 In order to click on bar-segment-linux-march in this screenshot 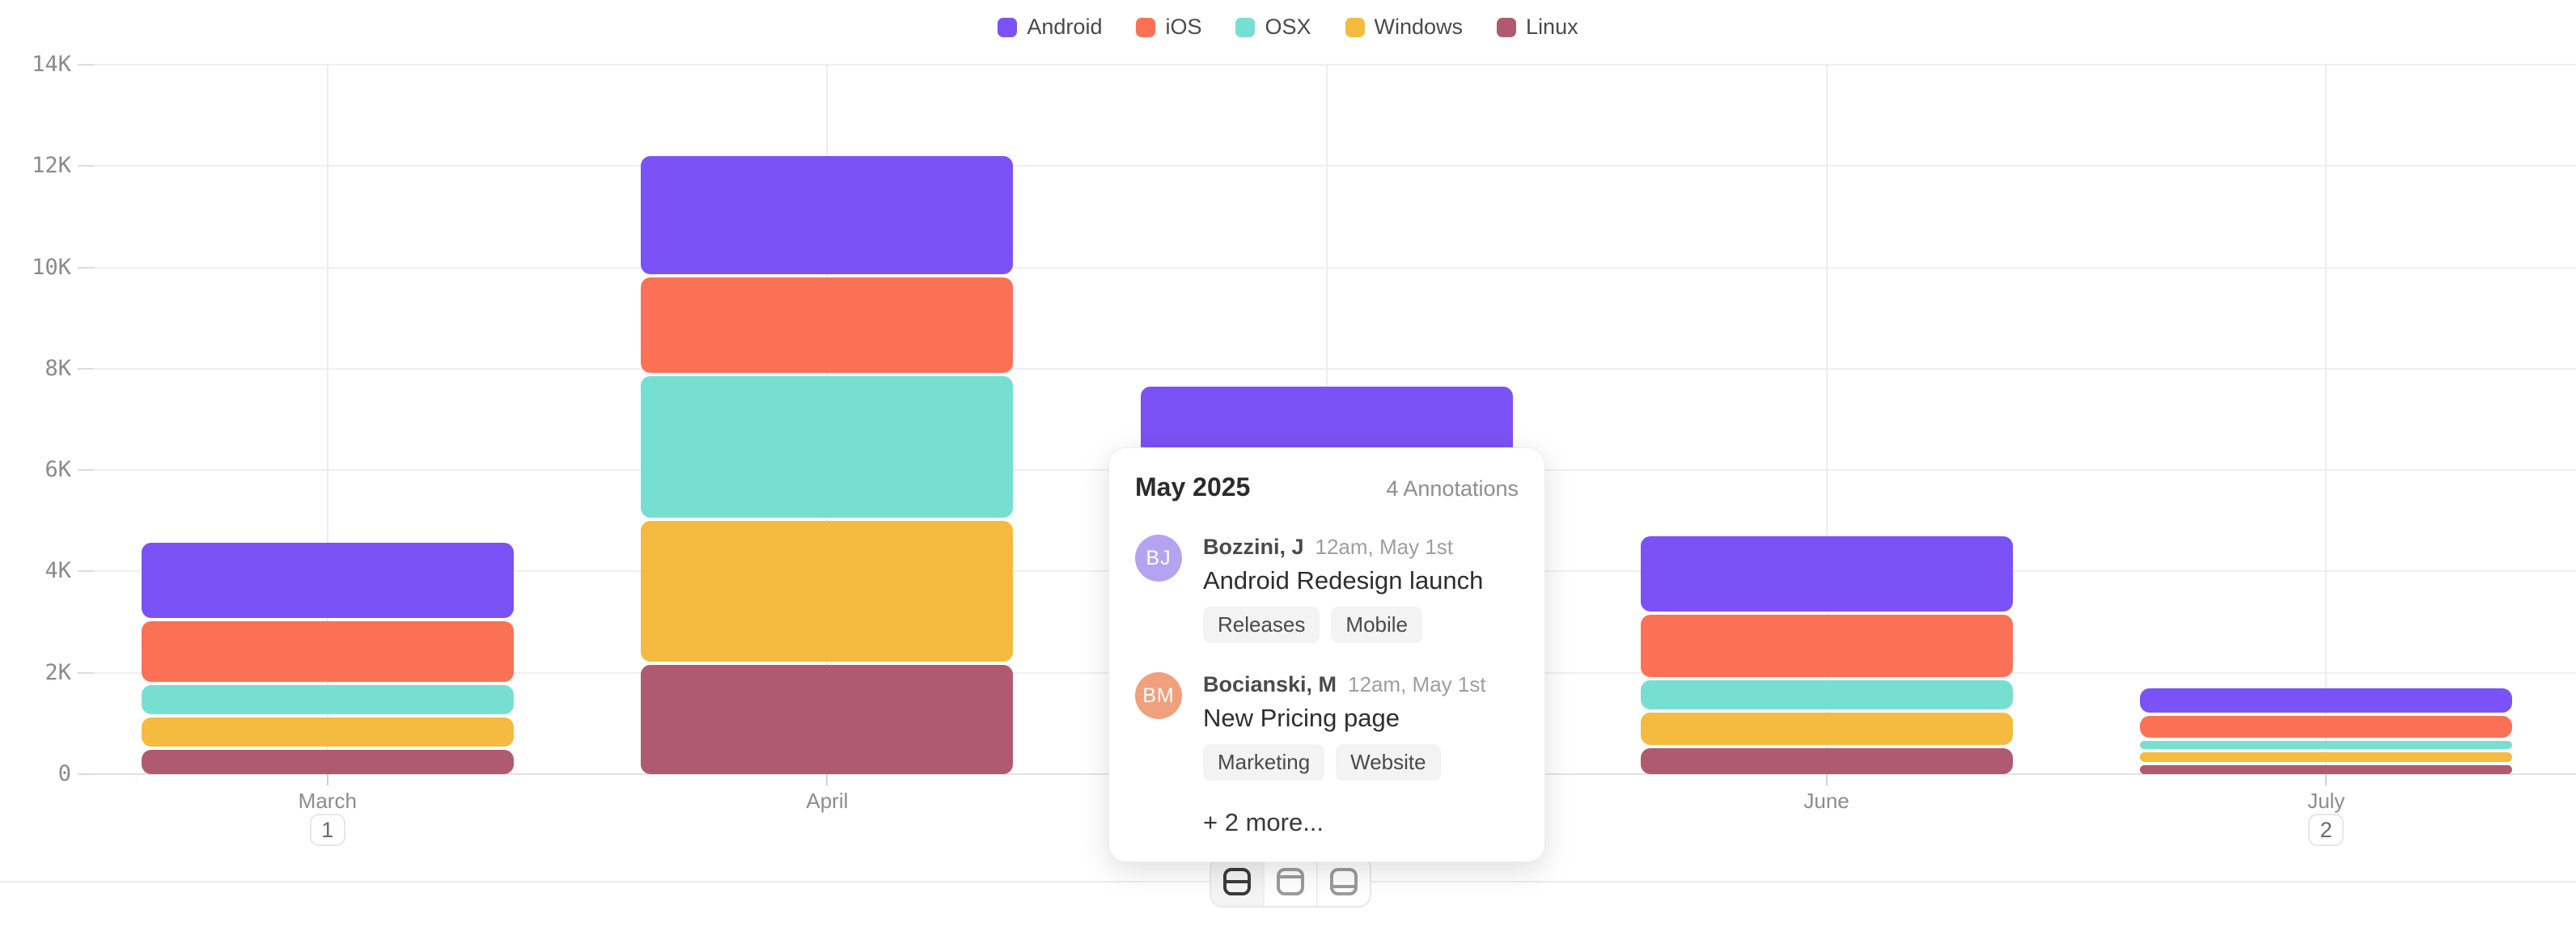, I will do `click(327, 762)`.